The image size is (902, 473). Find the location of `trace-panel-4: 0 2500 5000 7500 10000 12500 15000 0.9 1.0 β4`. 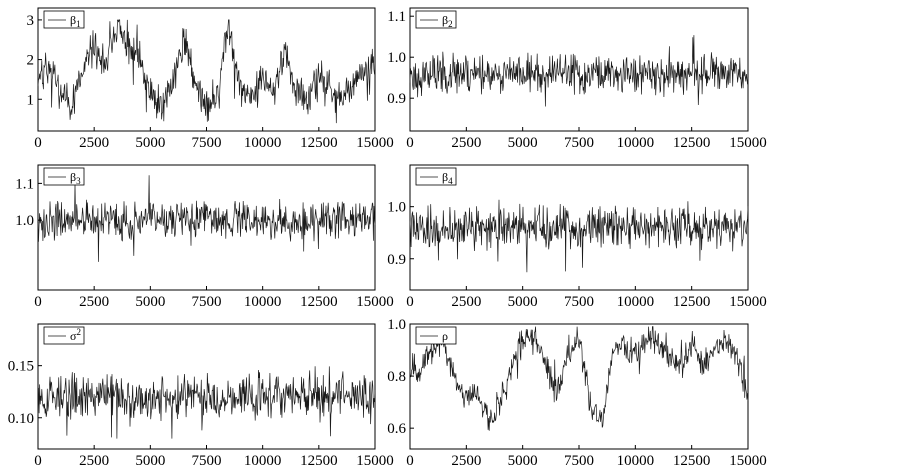

trace-panel-4: 0 2500 5000 7500 10000 12500 15000 0.9 1.0 β4 is located at coordinates (577, 237).